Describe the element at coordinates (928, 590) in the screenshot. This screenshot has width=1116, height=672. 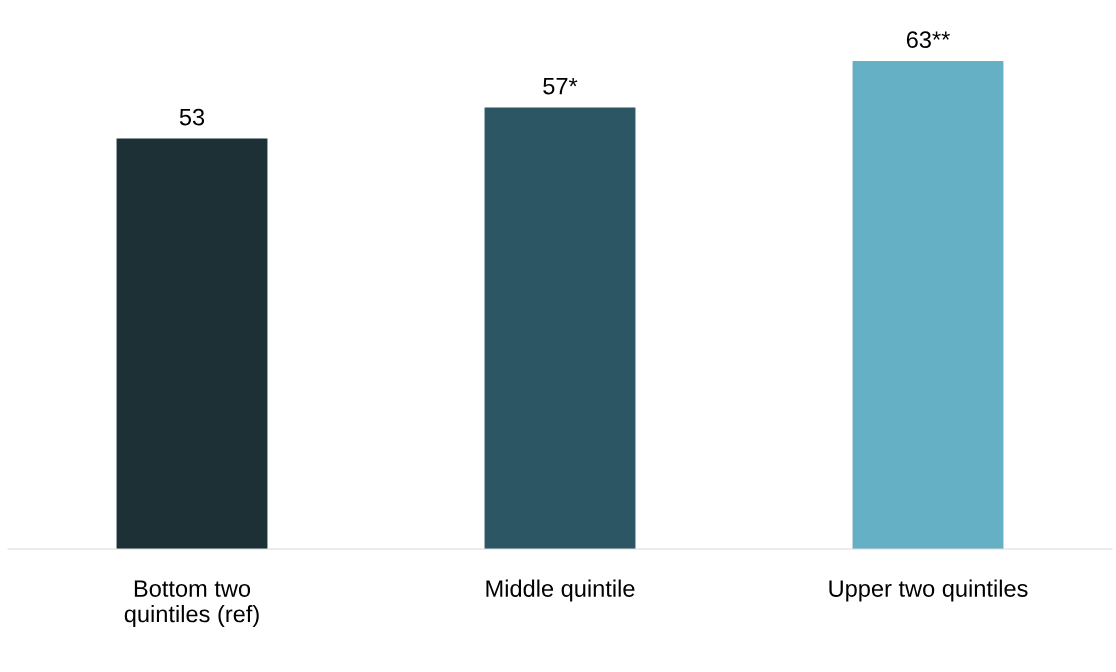
I see `x-tick-label: Upper two quintiles` at that location.